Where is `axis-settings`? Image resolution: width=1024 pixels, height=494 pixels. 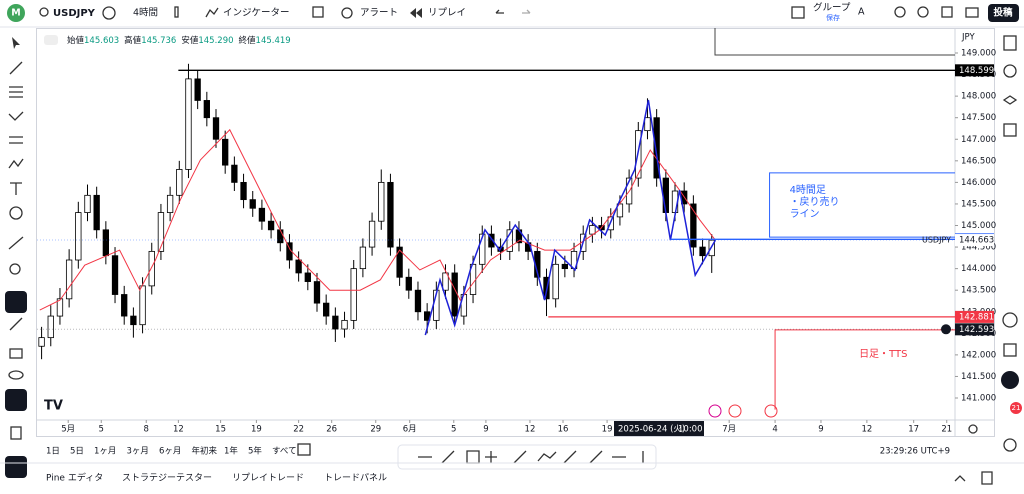
axis-settings is located at coordinates (973, 429).